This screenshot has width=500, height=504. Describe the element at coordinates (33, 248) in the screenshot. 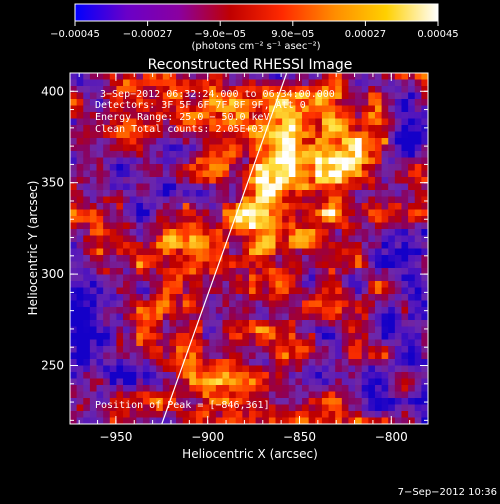

I see `y-axis-label: Heliocentric Y (arcsec)` at that location.